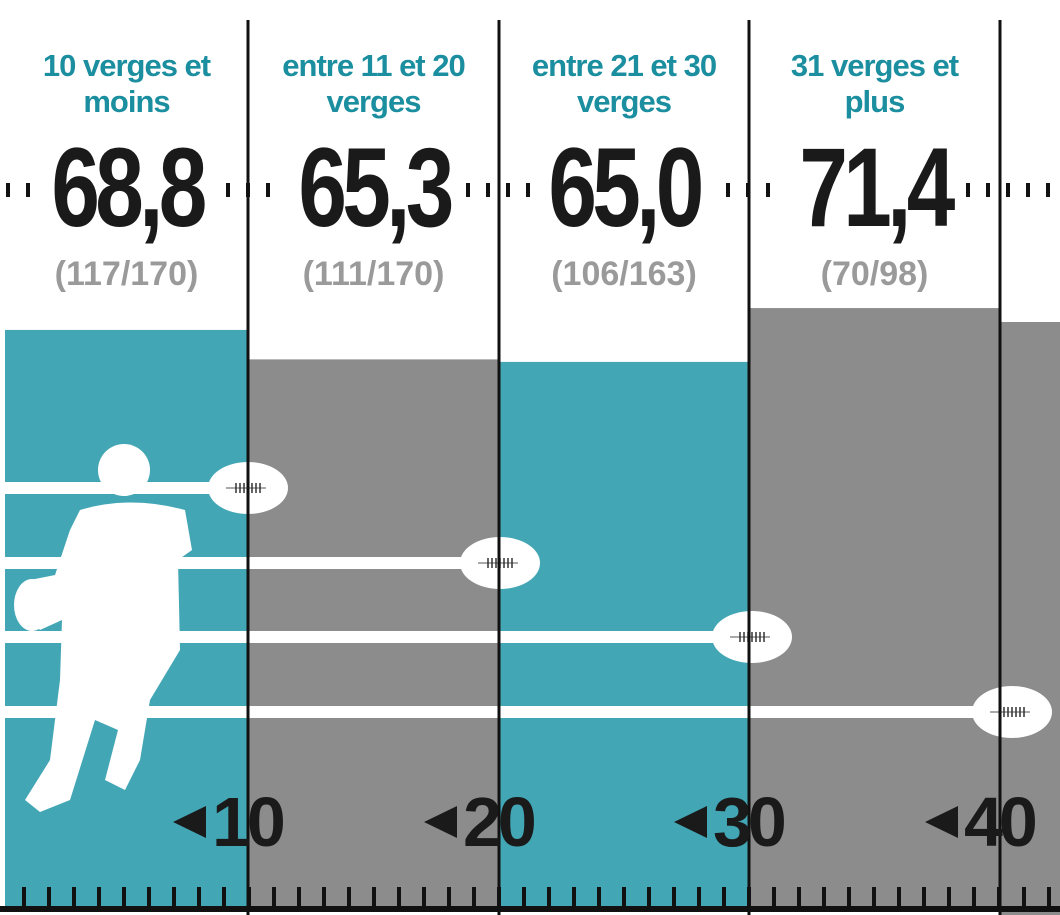 The height and width of the screenshot is (915, 1060). Describe the element at coordinates (248, 822) in the screenshot. I see `yard-marker: 10` at that location.